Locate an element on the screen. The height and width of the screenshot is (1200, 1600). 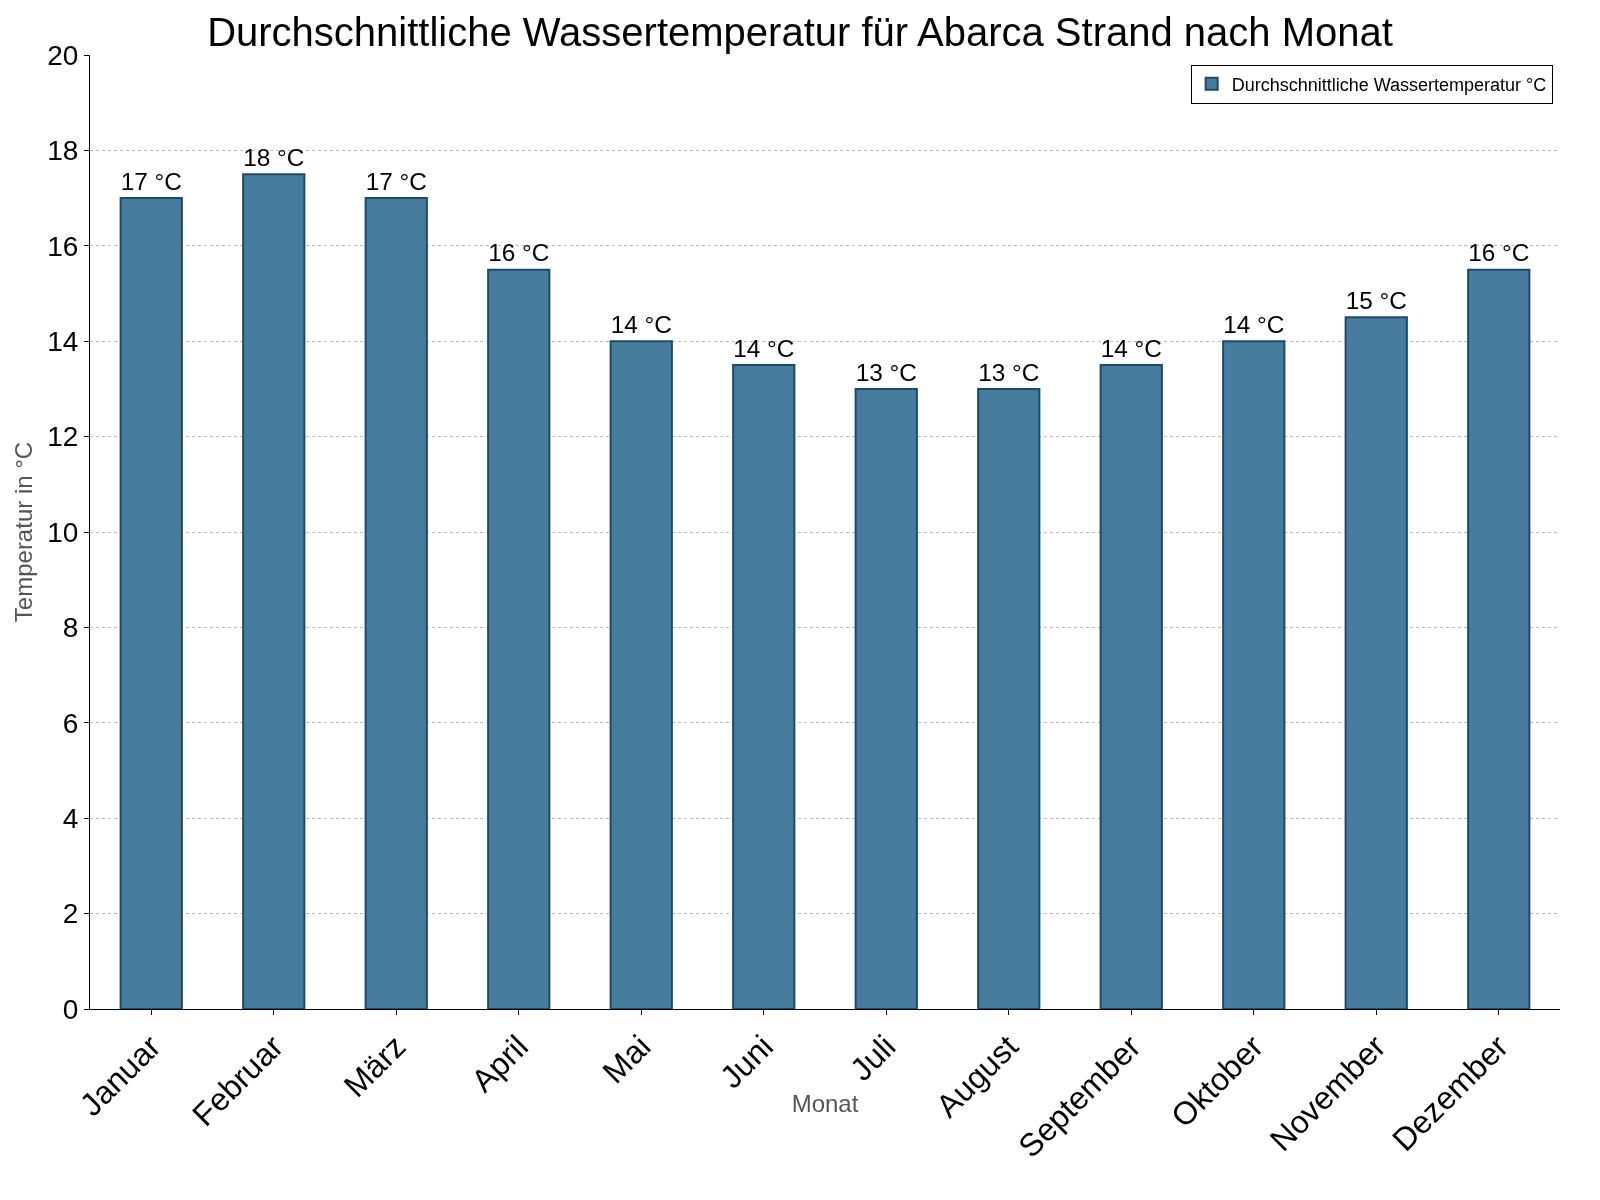
y-tick-label: 2 is located at coordinates (70, 914).